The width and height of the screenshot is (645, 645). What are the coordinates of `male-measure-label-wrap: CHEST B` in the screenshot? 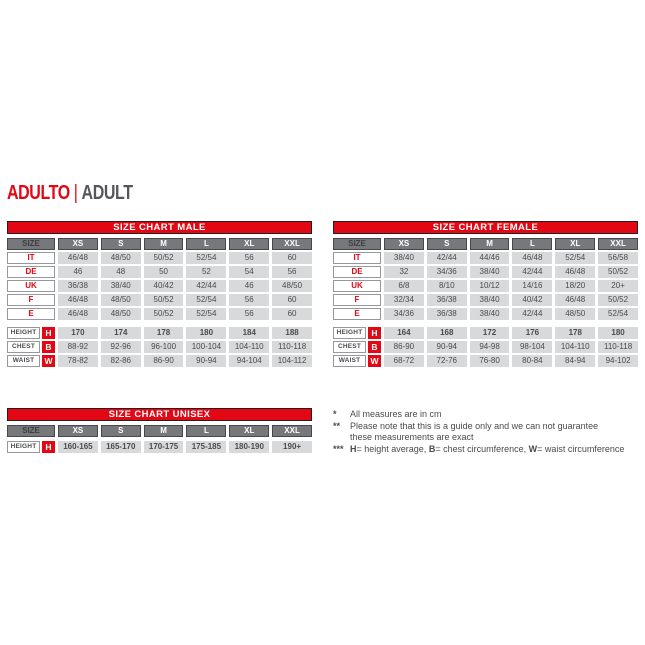 It's located at (31, 347).